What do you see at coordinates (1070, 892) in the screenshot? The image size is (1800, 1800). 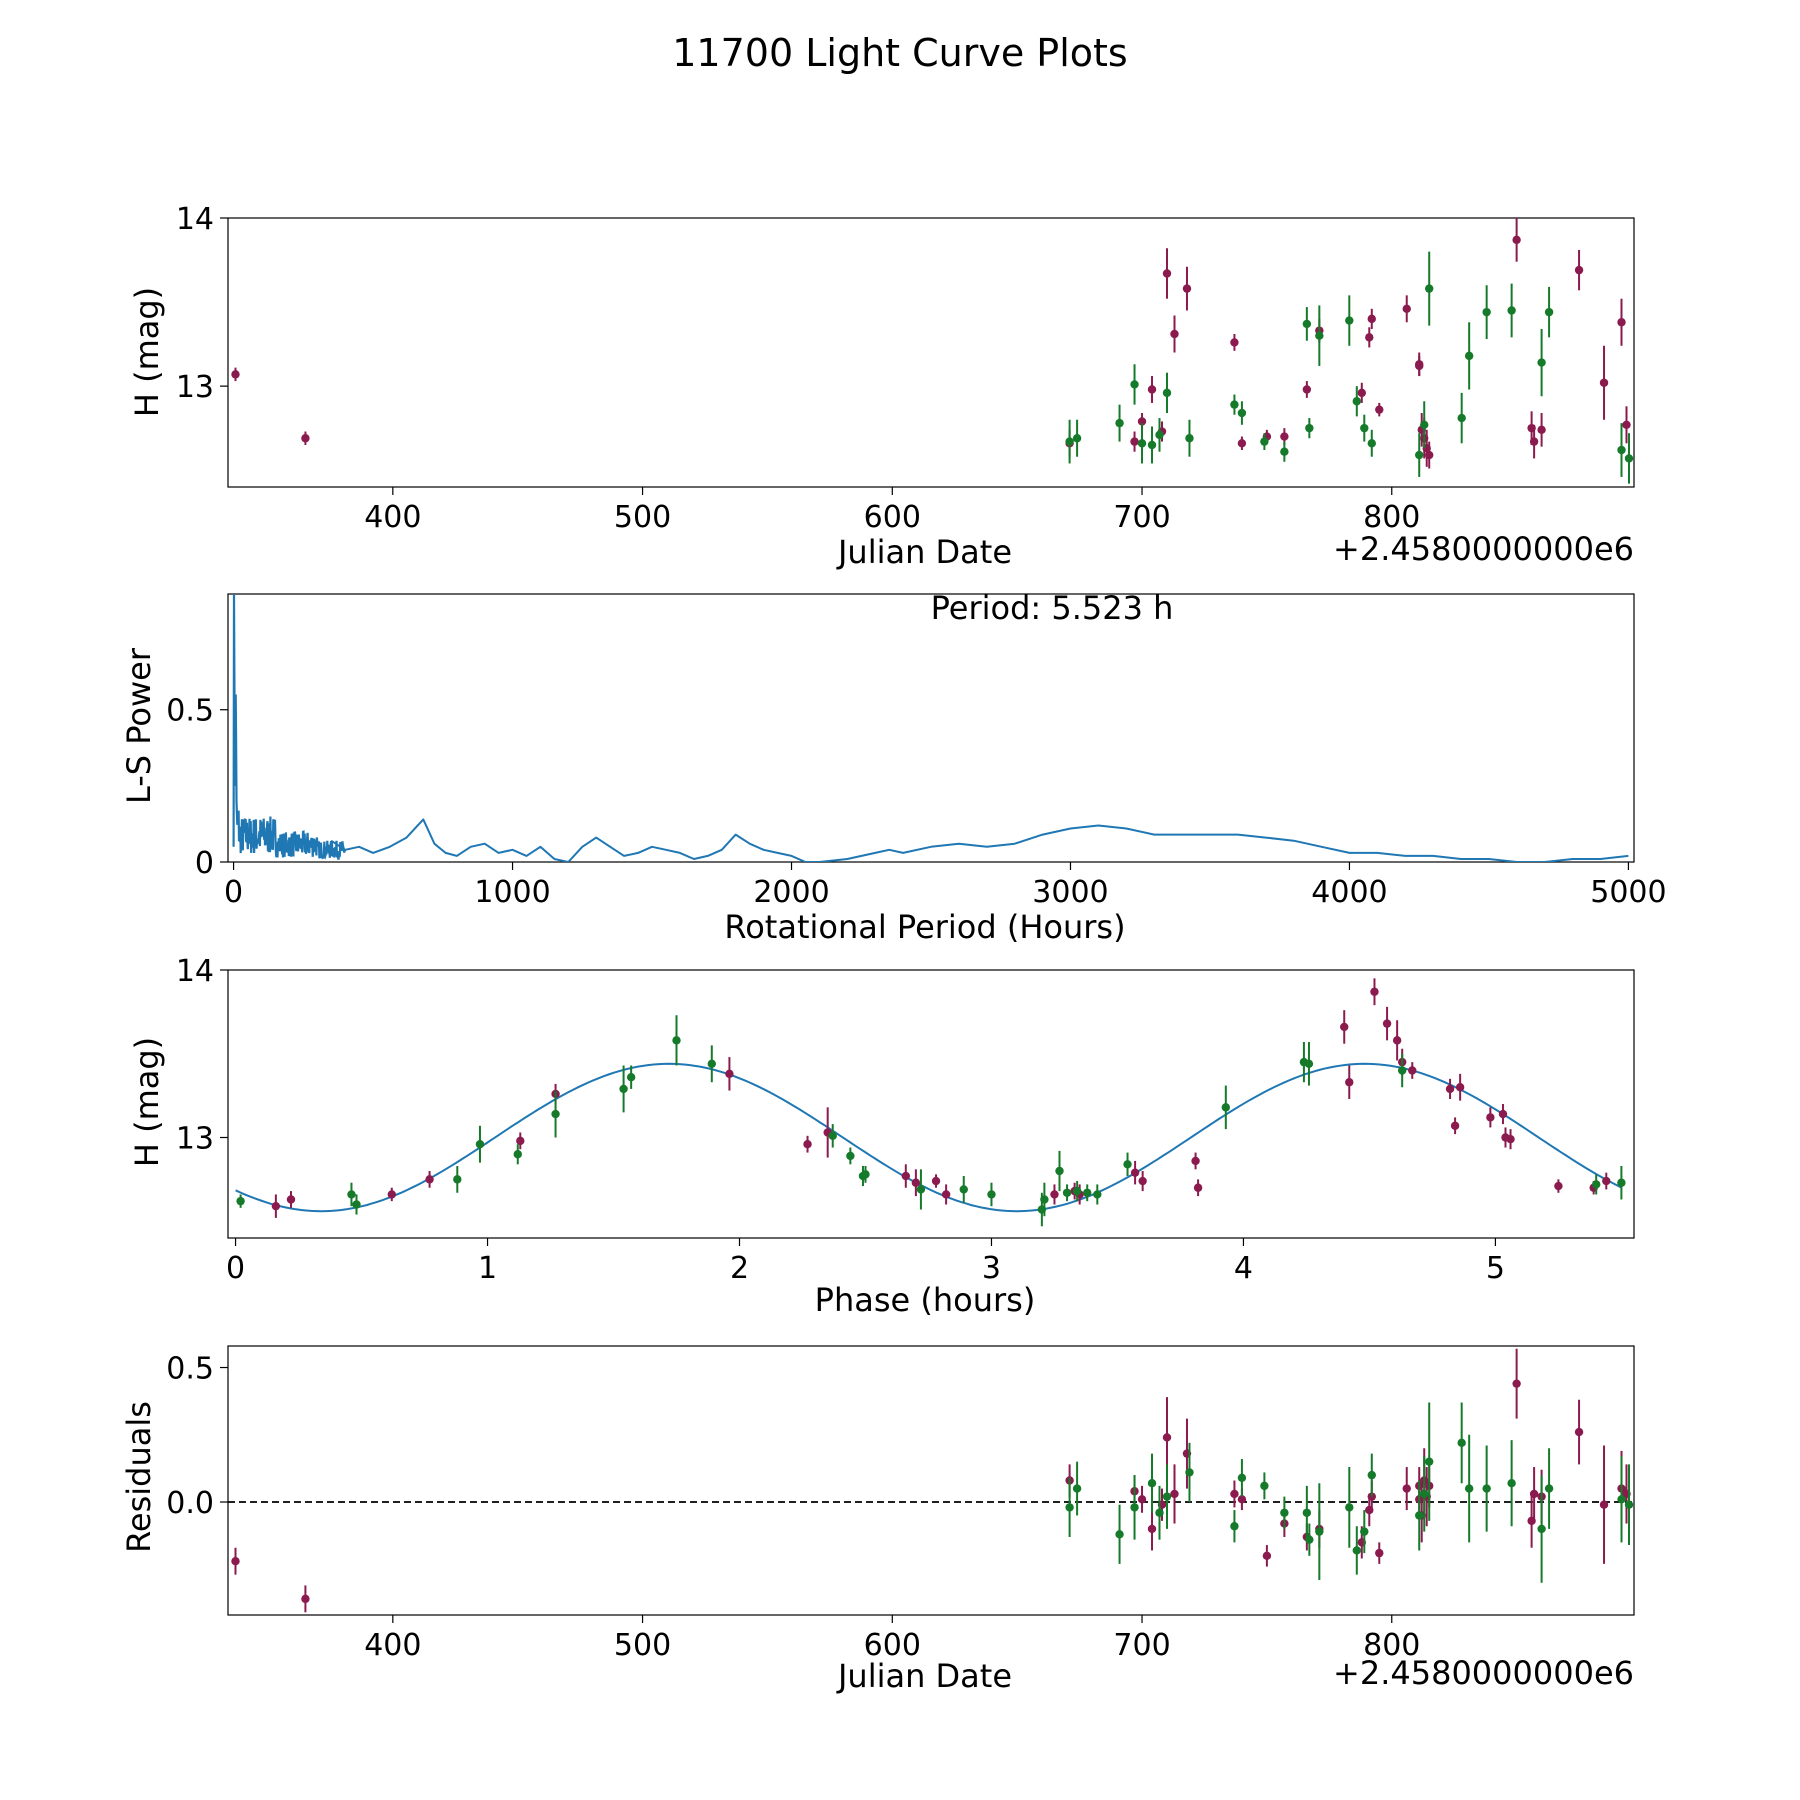 I see `periodogram-xtick-label: 3000` at bounding box center [1070, 892].